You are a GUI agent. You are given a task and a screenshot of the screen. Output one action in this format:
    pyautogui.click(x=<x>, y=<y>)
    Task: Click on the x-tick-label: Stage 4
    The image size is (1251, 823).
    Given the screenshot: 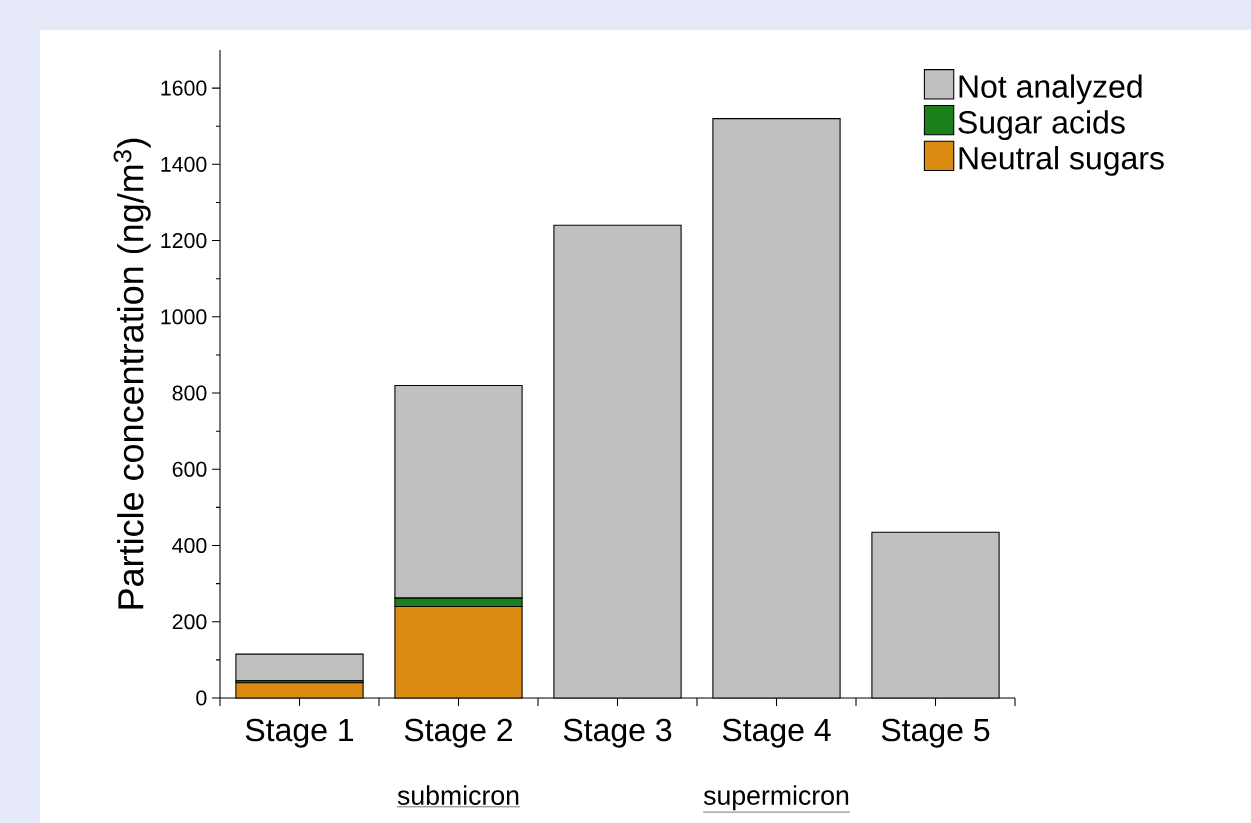 What is the action you would take?
    pyautogui.click(x=776, y=733)
    